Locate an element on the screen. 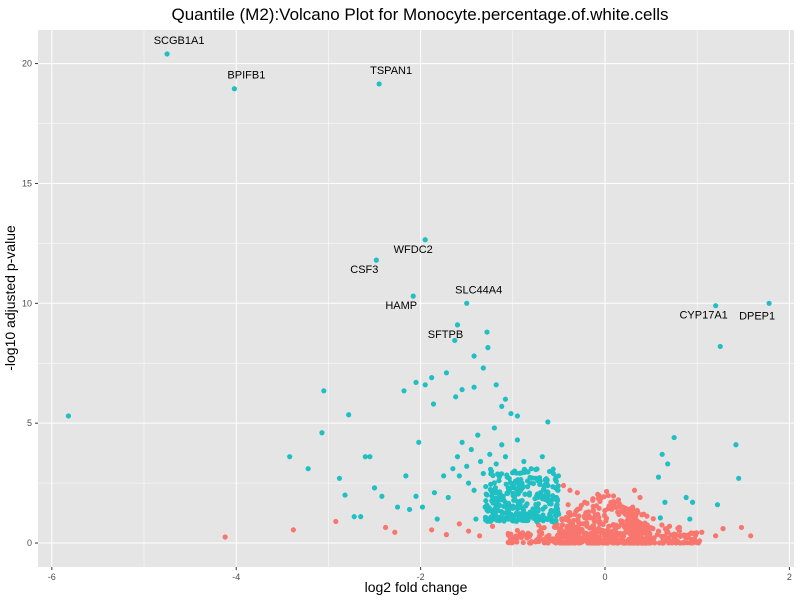 This screenshot has width=800, height=600. x-axis-label: log2 fold change is located at coordinates (416, 587).